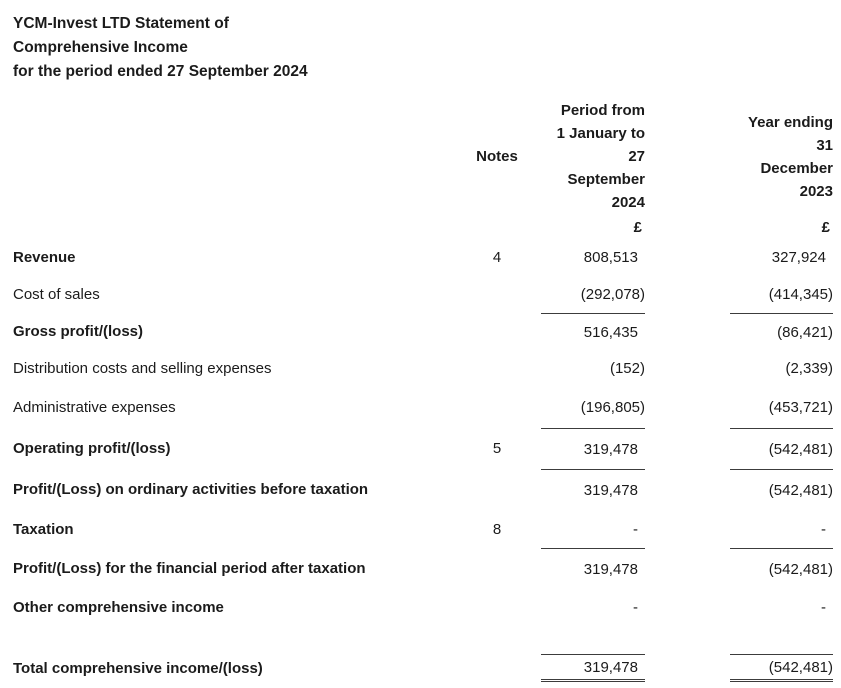  What do you see at coordinates (138, 668) in the screenshot?
I see `row-label: Total comprehensive income/(loss)` at bounding box center [138, 668].